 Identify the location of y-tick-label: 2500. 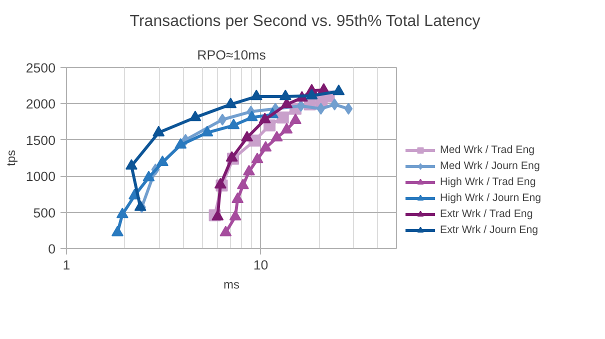
(41, 68).